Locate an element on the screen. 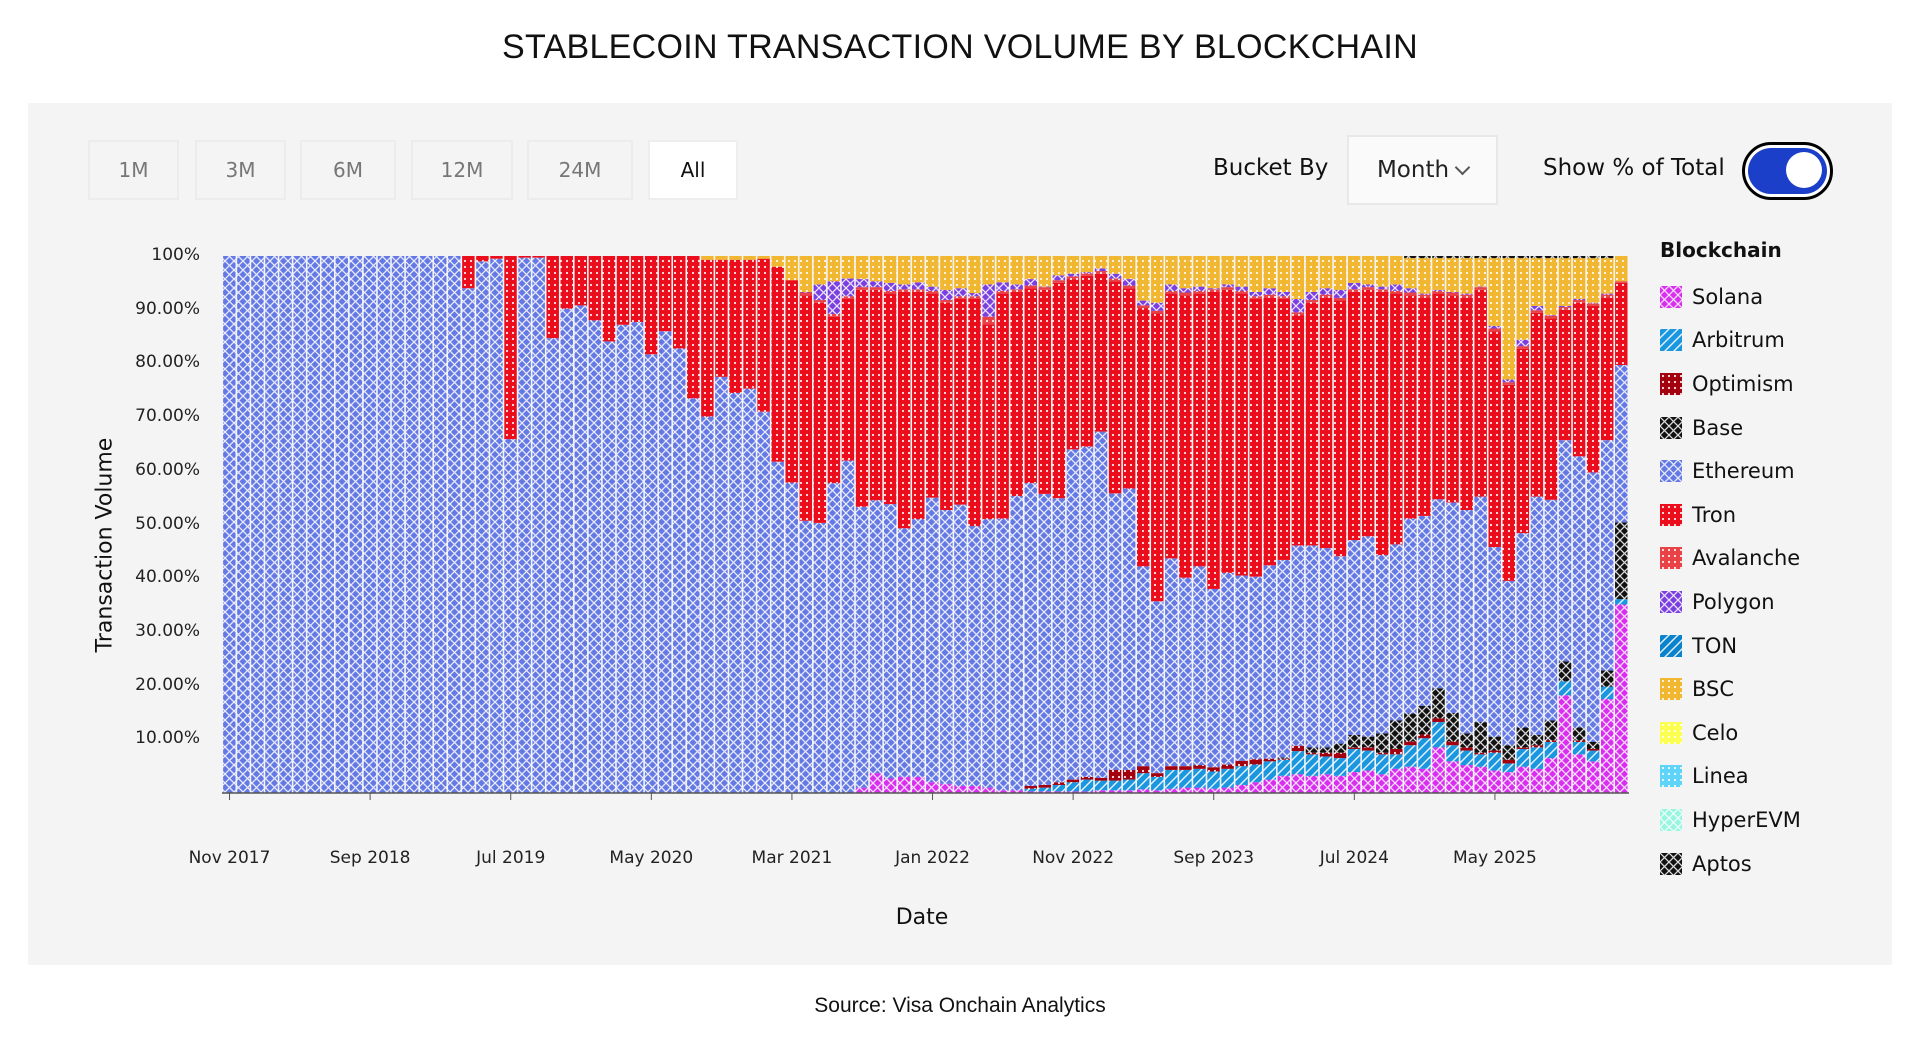  x-tick-label: Sep 2023 is located at coordinates (1214, 858).